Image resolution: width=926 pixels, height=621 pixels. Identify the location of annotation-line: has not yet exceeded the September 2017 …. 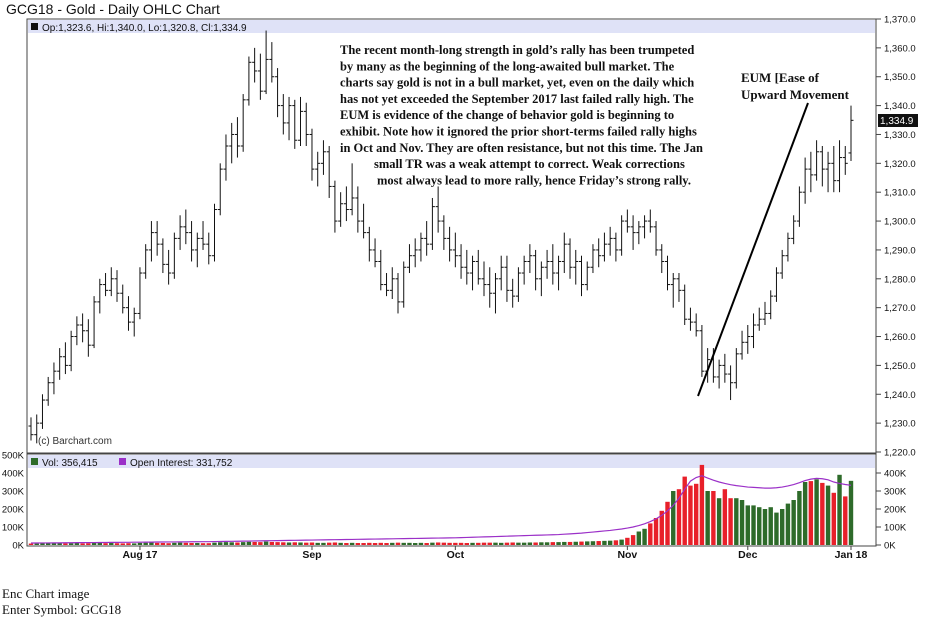
(517, 99).